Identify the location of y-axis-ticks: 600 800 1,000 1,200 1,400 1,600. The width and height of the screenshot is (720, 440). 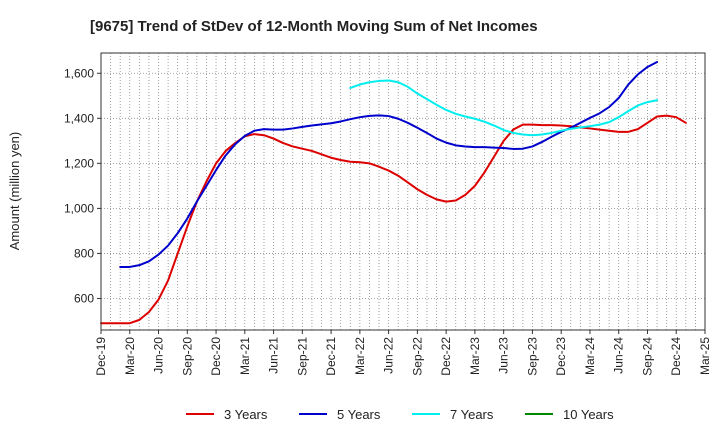
(82, 185).